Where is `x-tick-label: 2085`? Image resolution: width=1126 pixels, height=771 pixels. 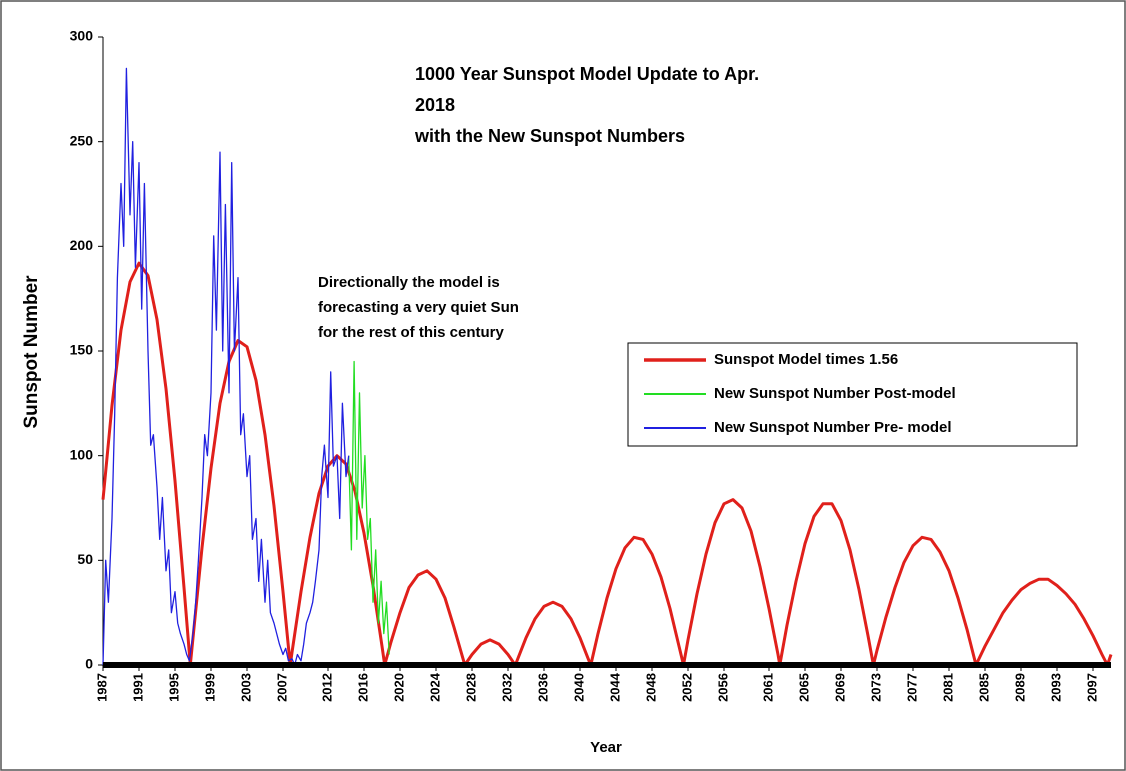
x-tick-label: 2085 is located at coordinates (983, 687).